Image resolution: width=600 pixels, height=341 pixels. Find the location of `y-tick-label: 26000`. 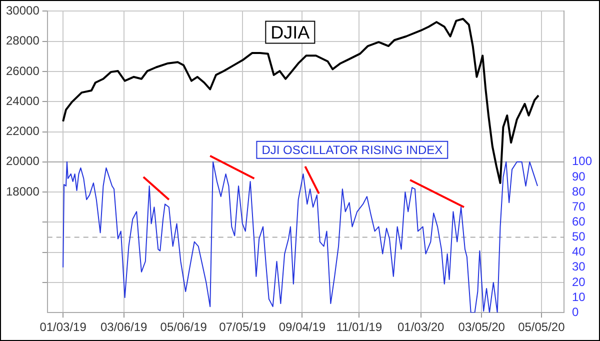

y-tick-label: 26000 is located at coordinates (23, 71).